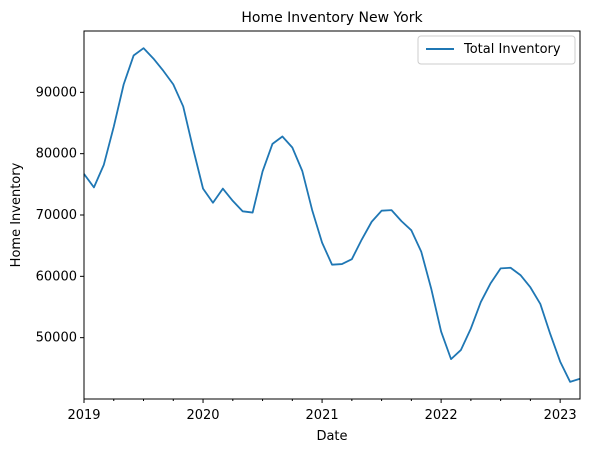  I want to click on x-tick-label: 2019, so click(83, 415).